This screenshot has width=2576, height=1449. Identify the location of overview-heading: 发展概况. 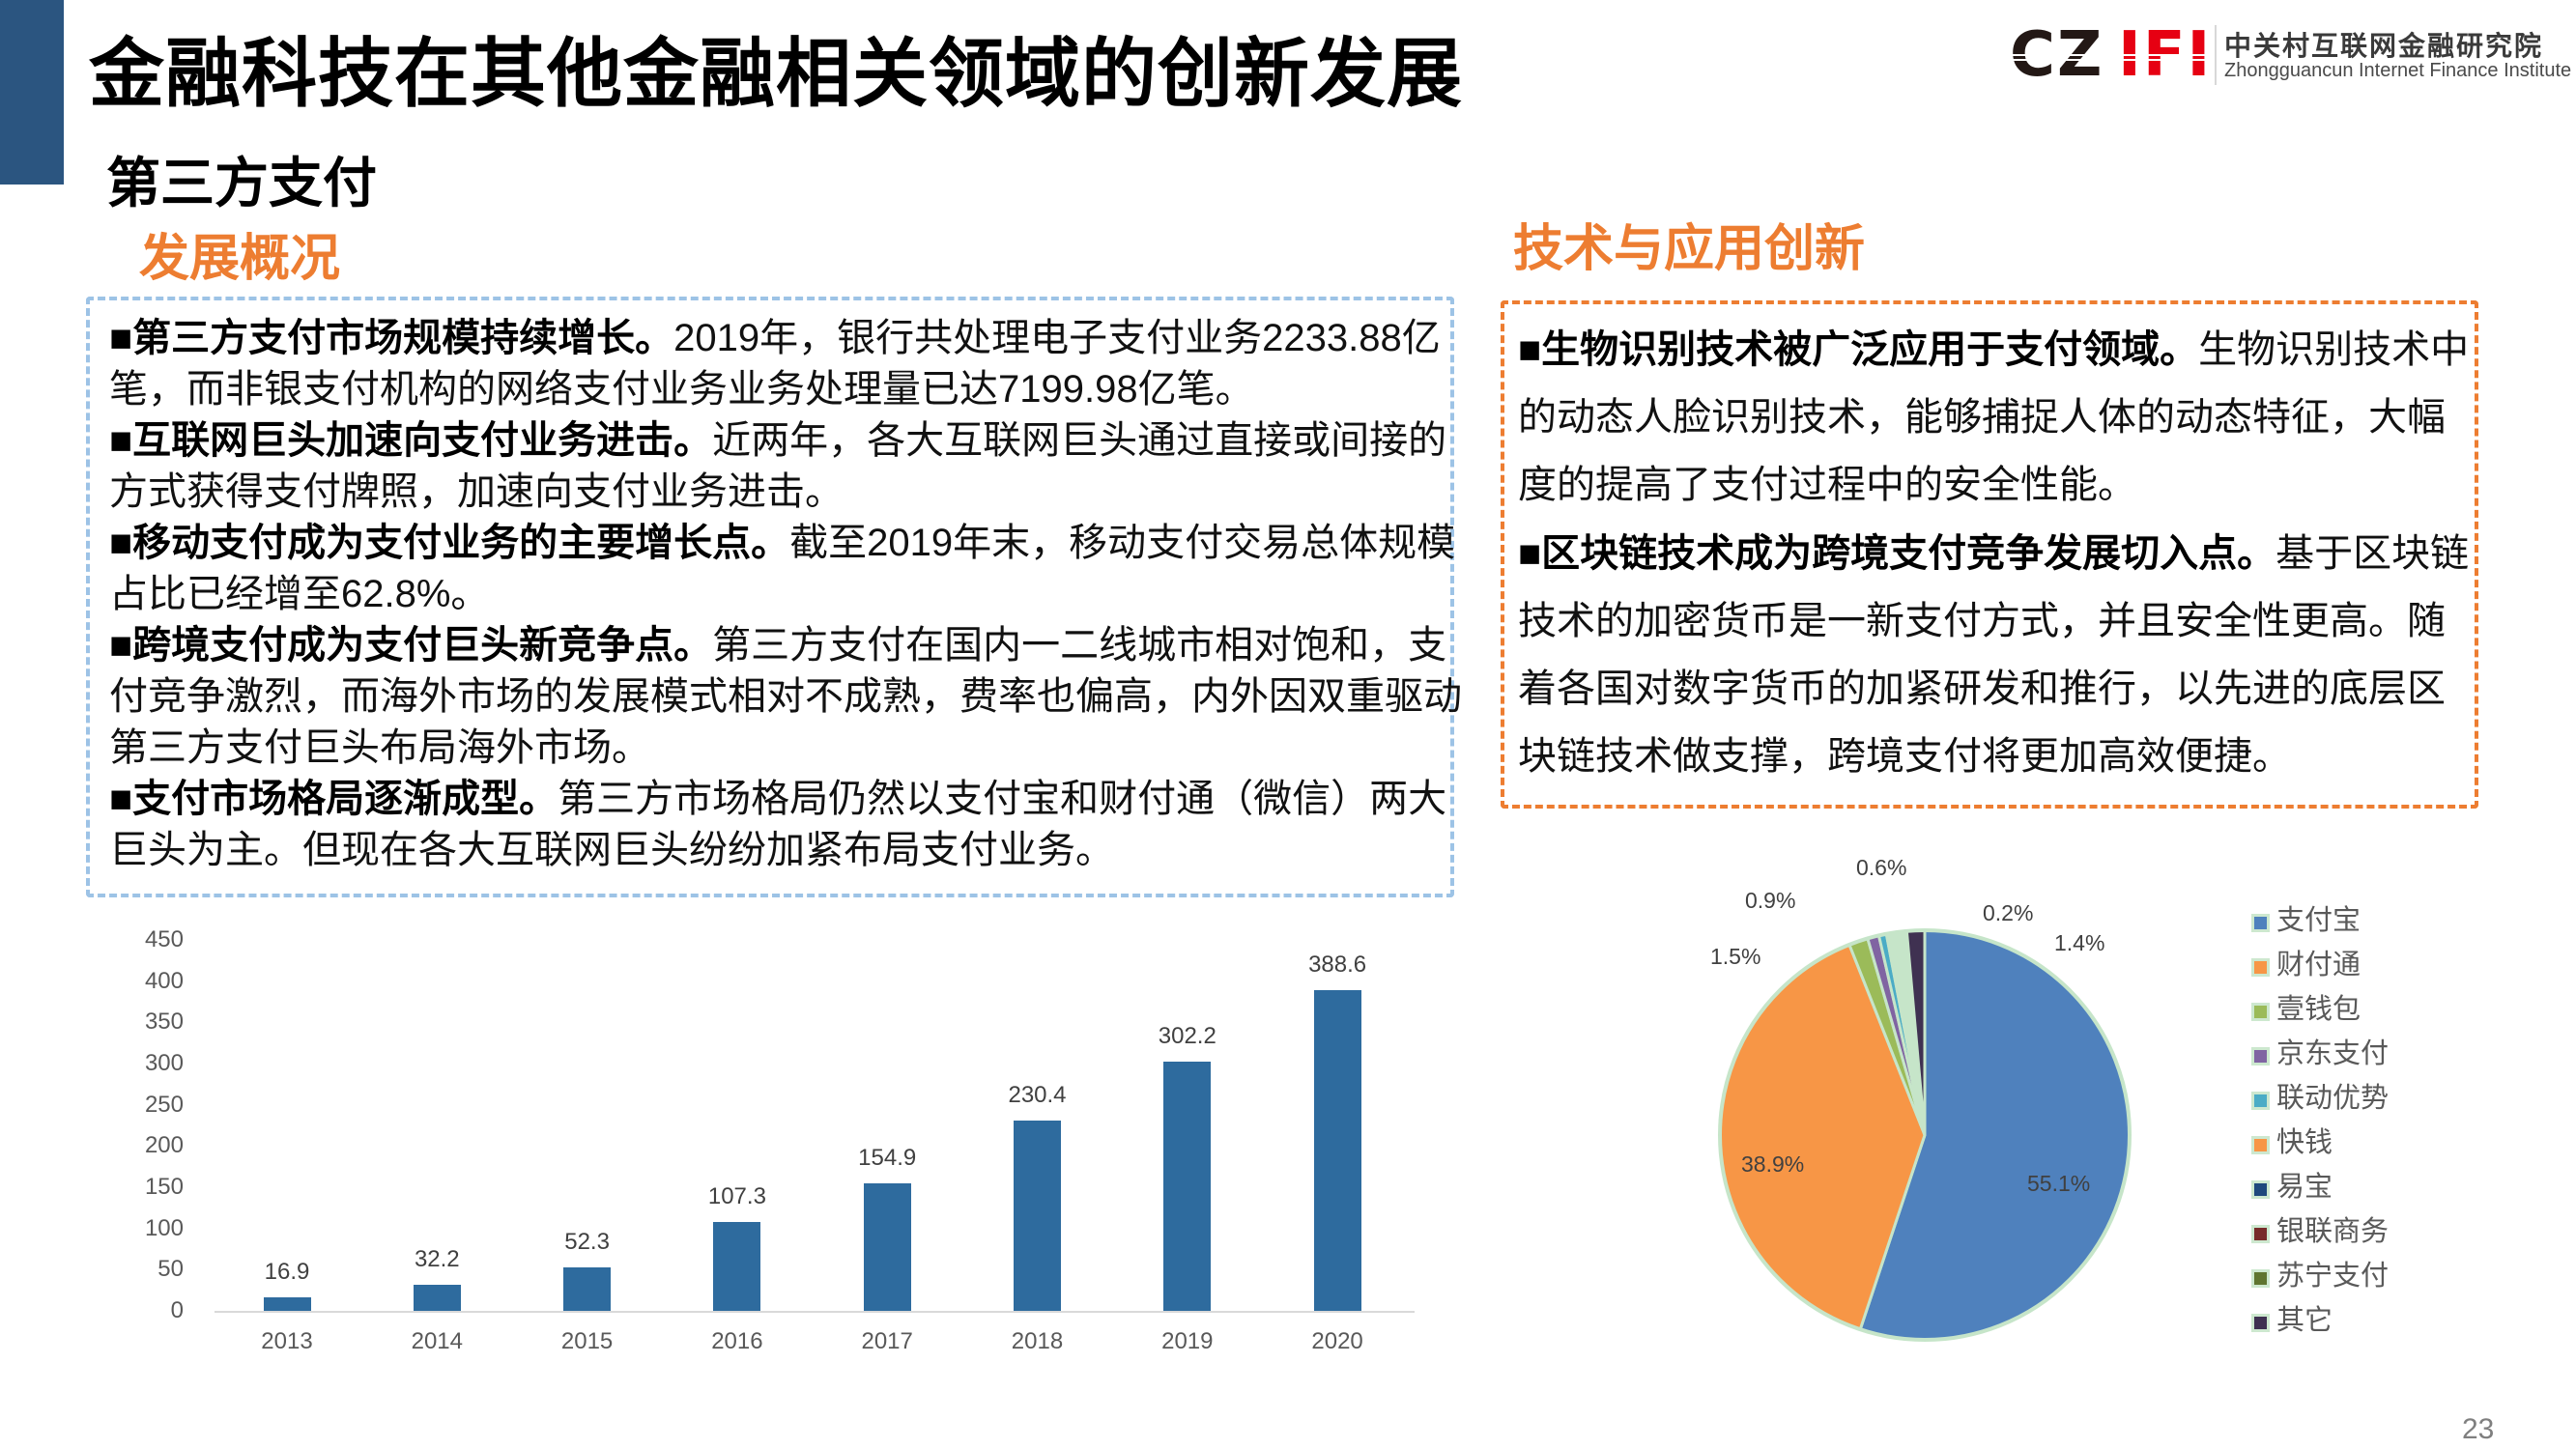
(240, 259).